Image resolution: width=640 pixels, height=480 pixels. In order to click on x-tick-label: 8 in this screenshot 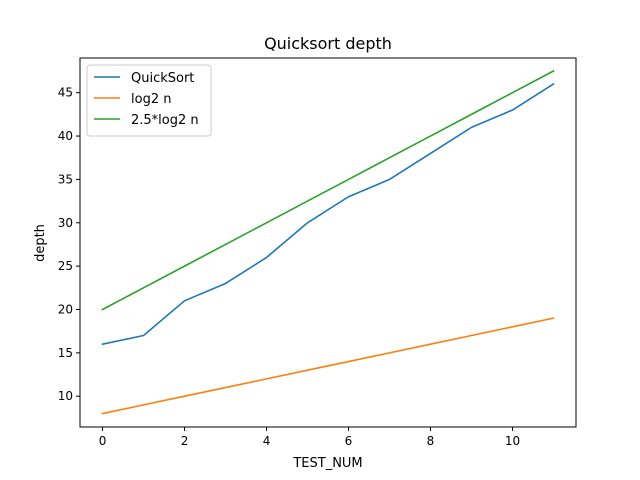, I will do `click(431, 441)`.